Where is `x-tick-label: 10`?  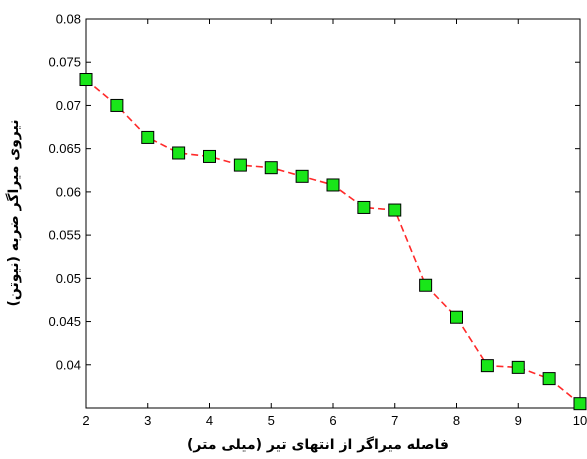 x-tick-label: 10 is located at coordinates (580, 420).